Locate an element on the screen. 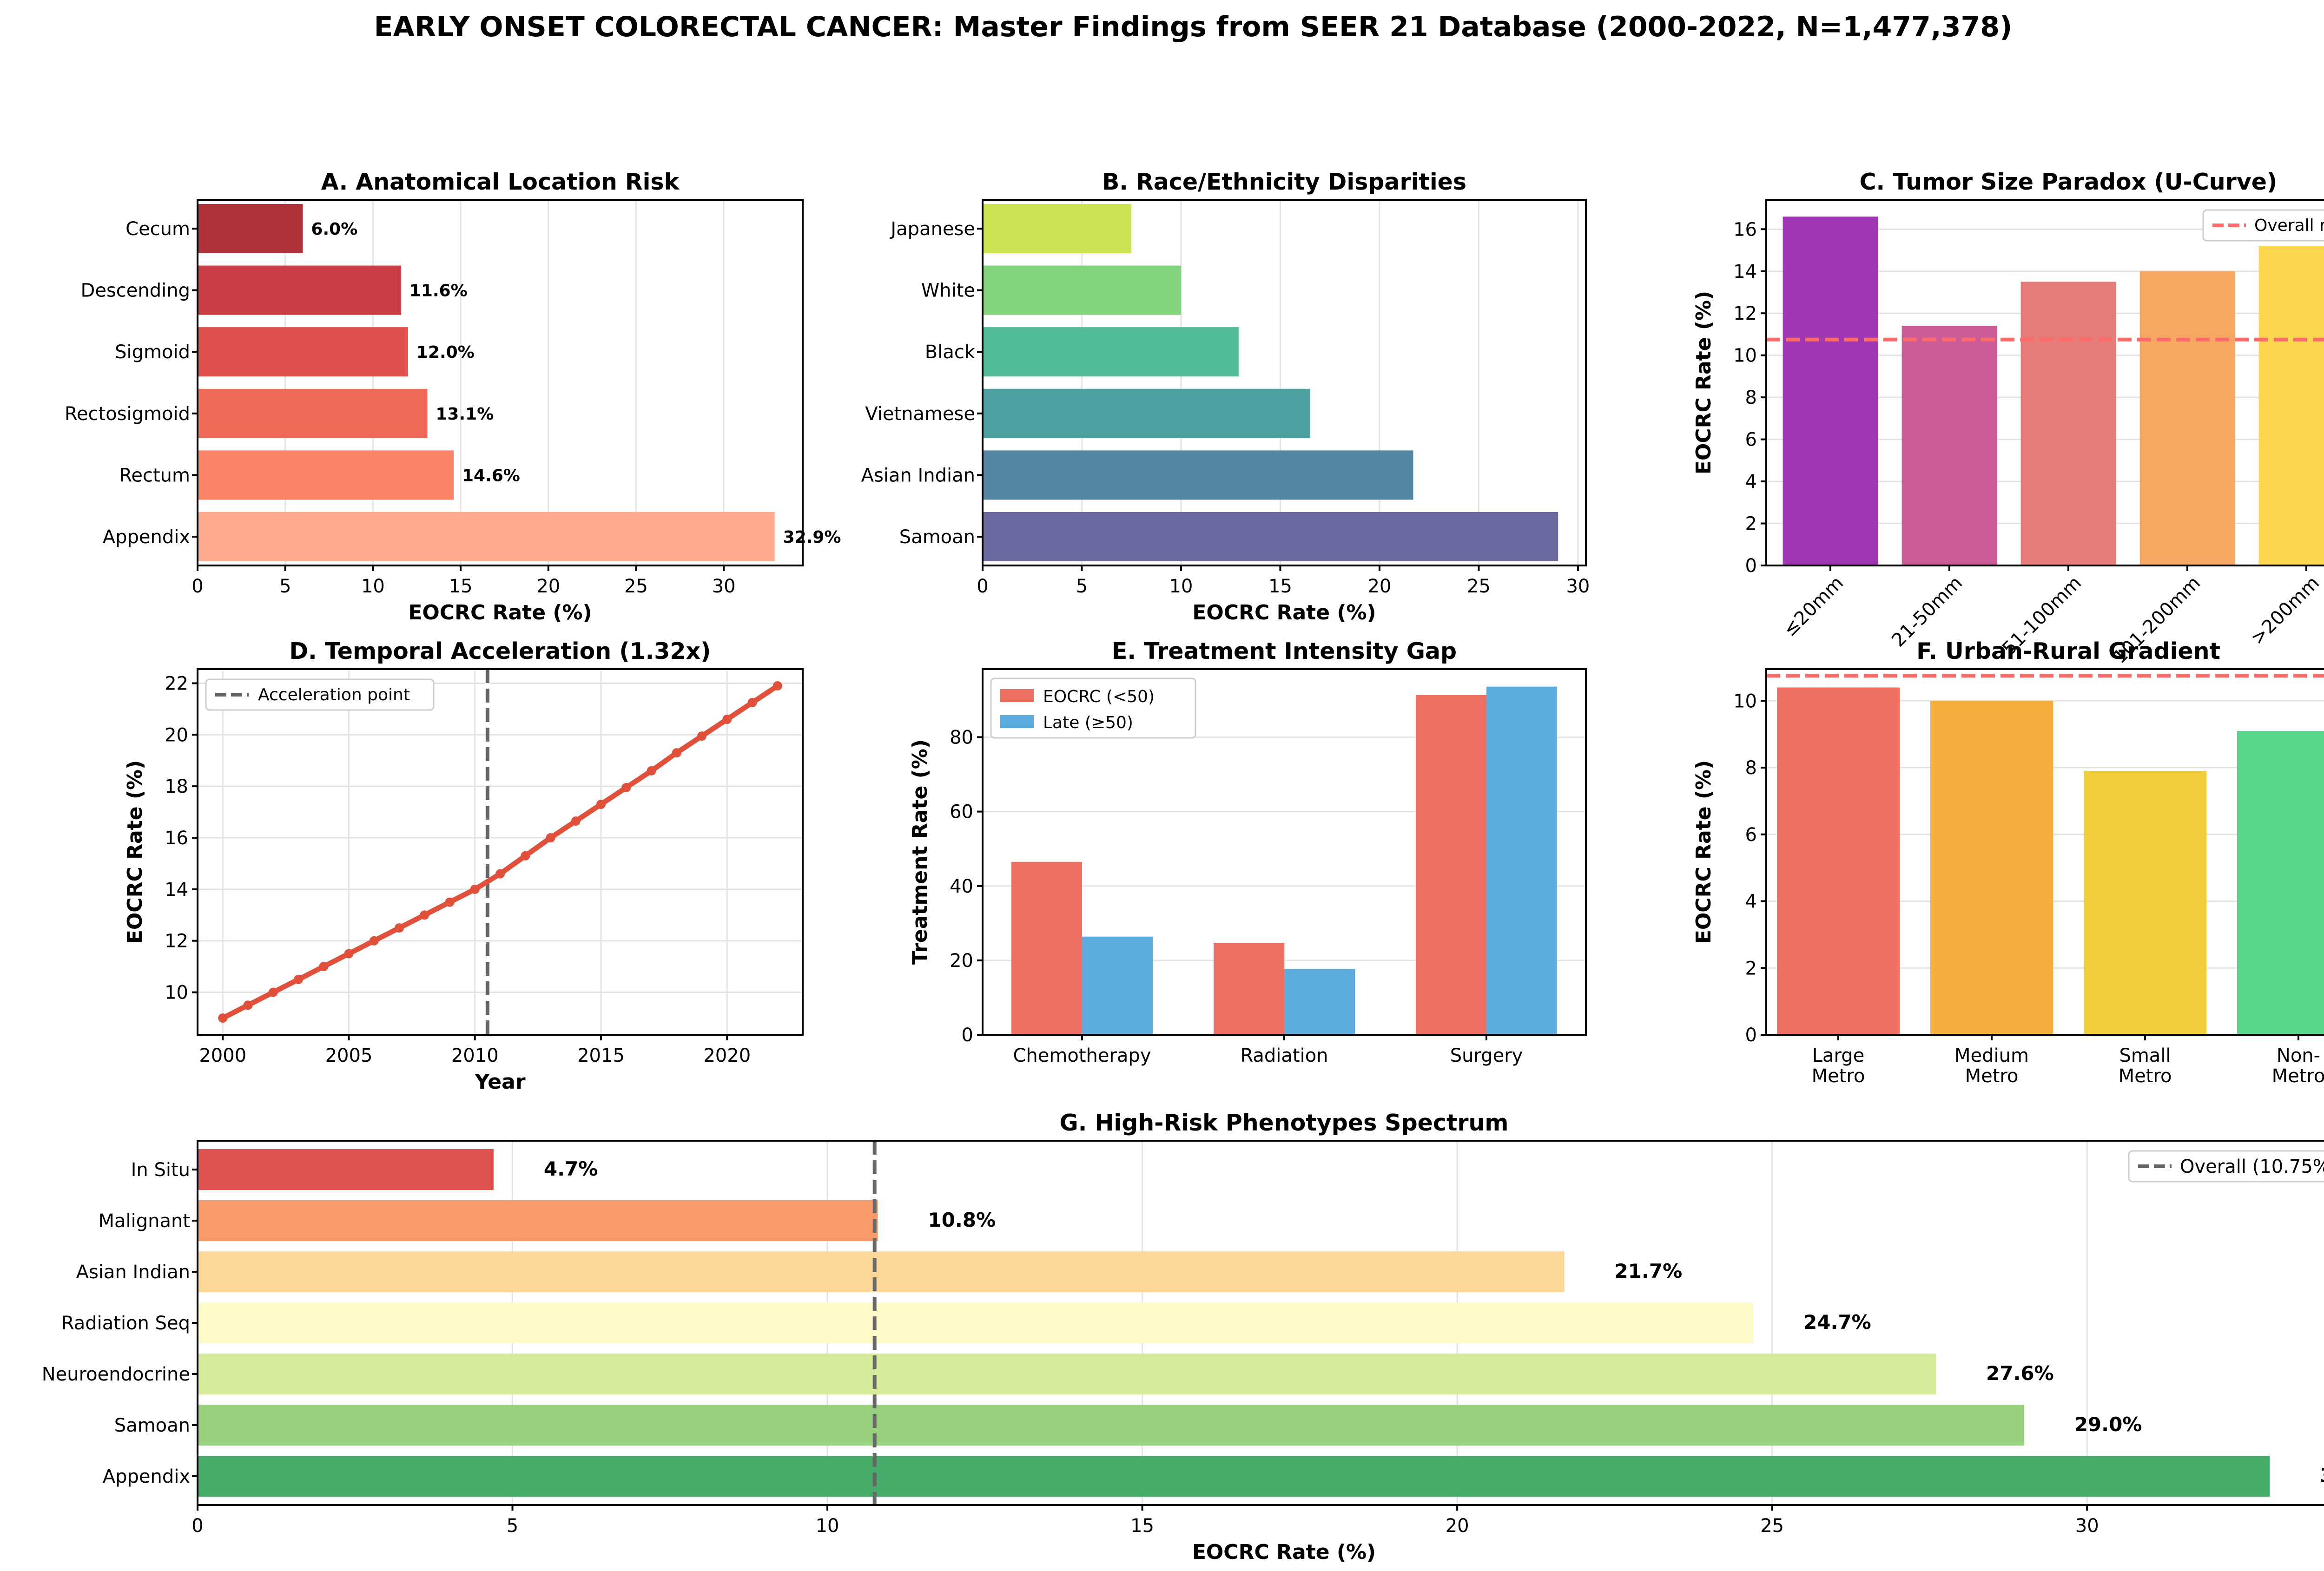  data-label: 10.8% is located at coordinates (962, 1220).